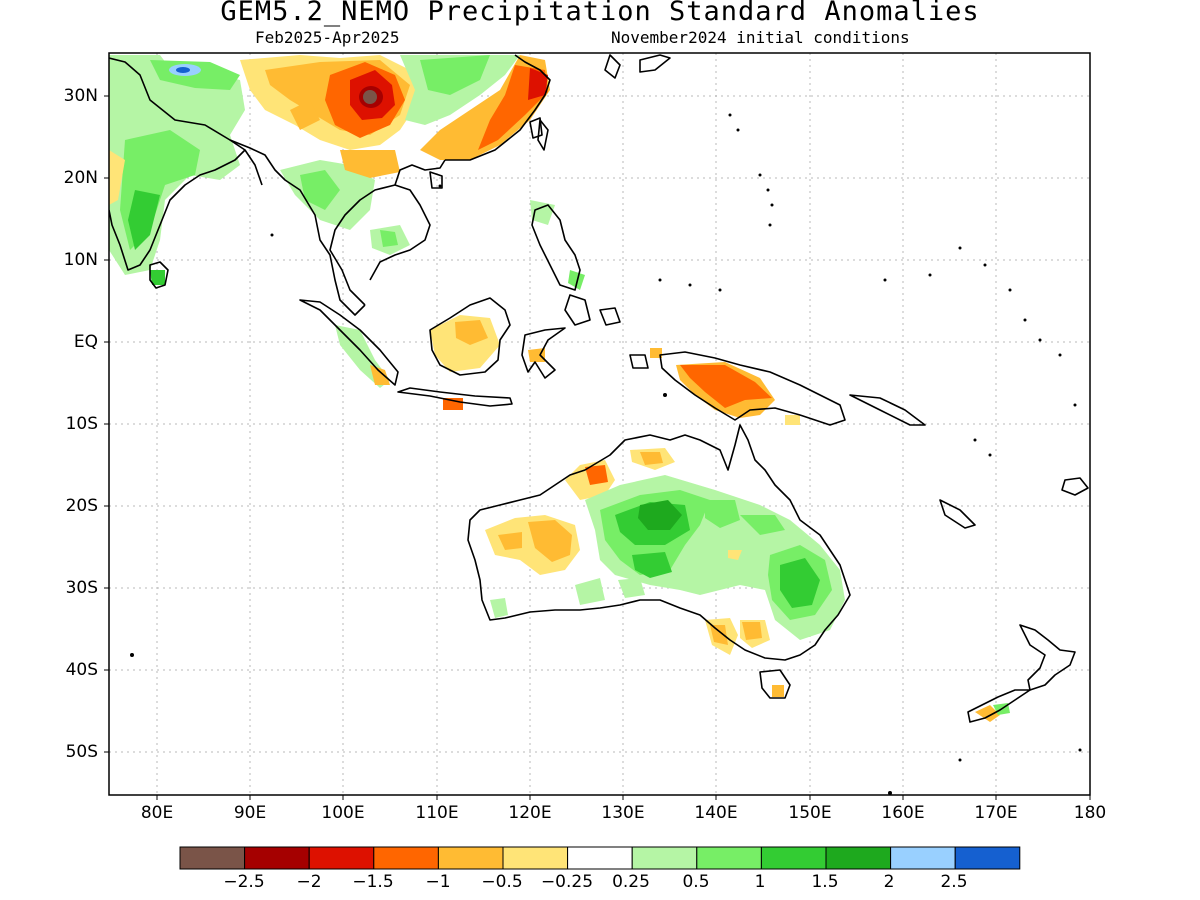 This screenshot has height=900, width=1200. Describe the element at coordinates (81, 506) in the screenshot. I see `lat-label: 20S` at that location.